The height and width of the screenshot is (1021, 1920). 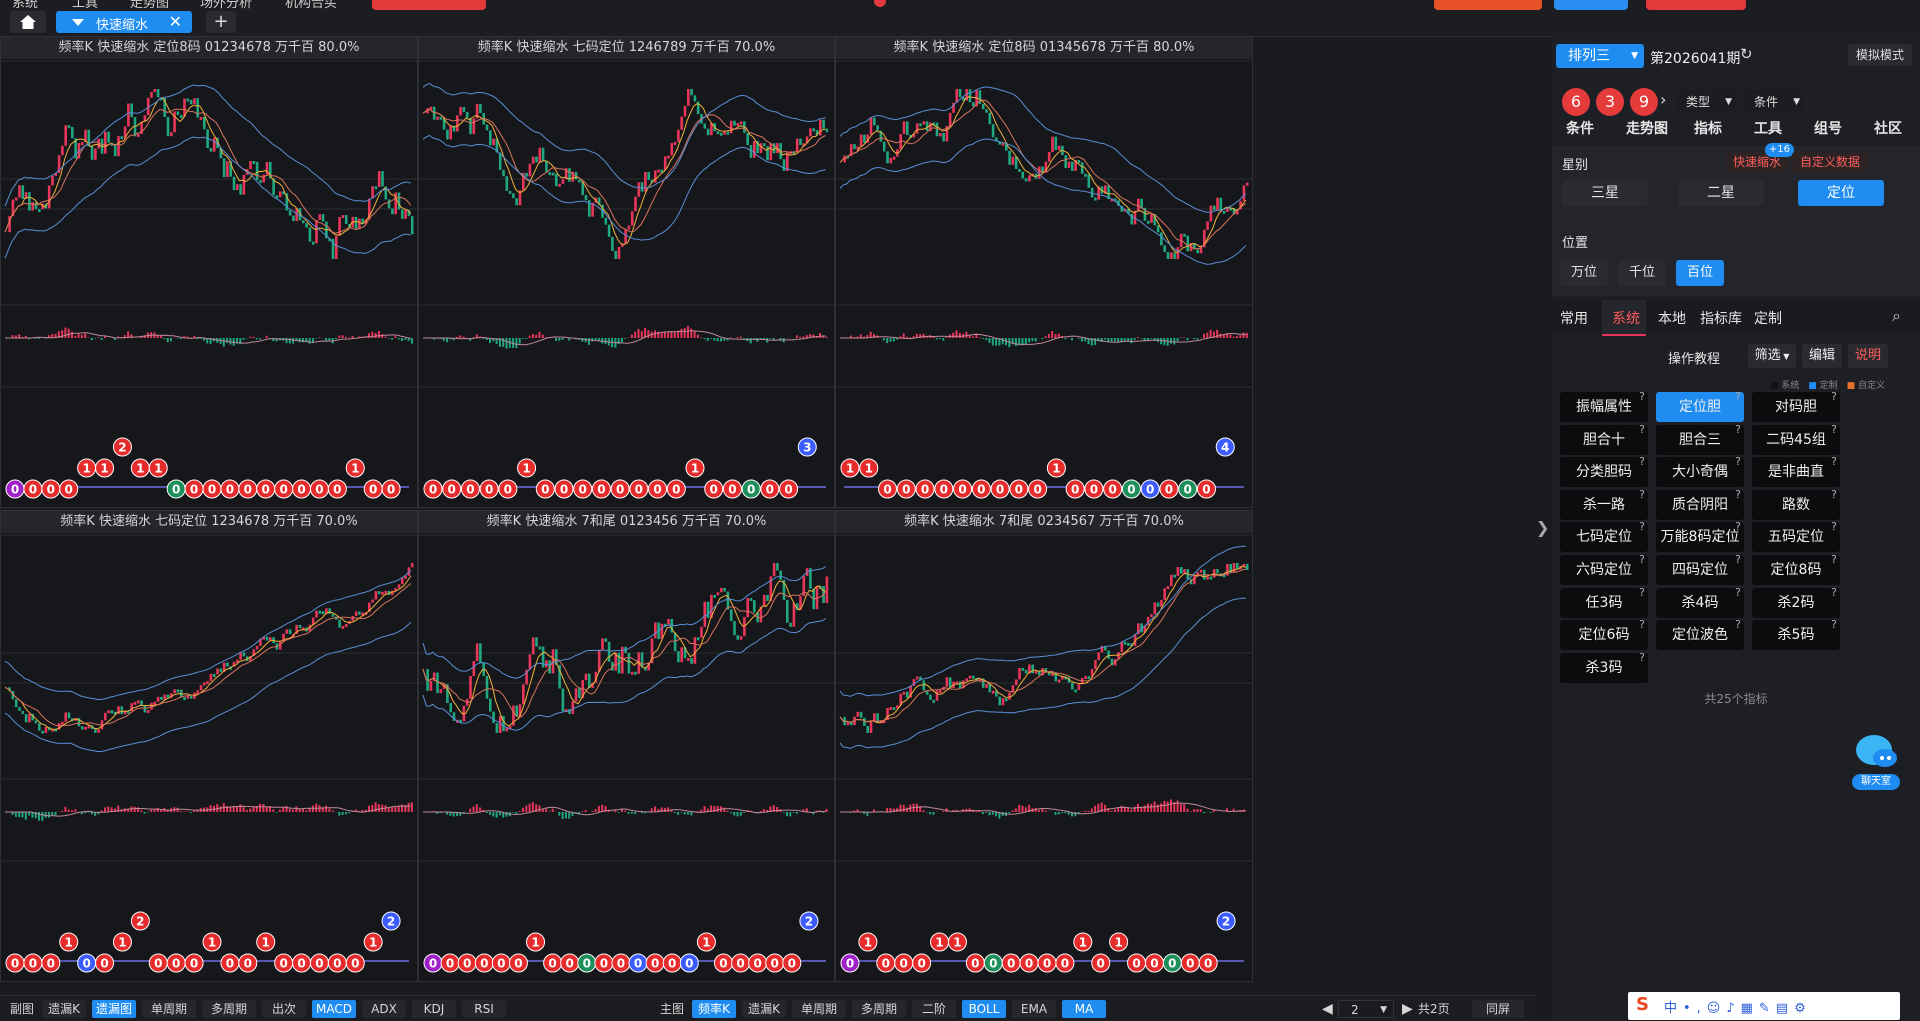 What do you see at coordinates (764, 1009) in the screenshot?
I see `main-chart-button: 遗漏K` at bounding box center [764, 1009].